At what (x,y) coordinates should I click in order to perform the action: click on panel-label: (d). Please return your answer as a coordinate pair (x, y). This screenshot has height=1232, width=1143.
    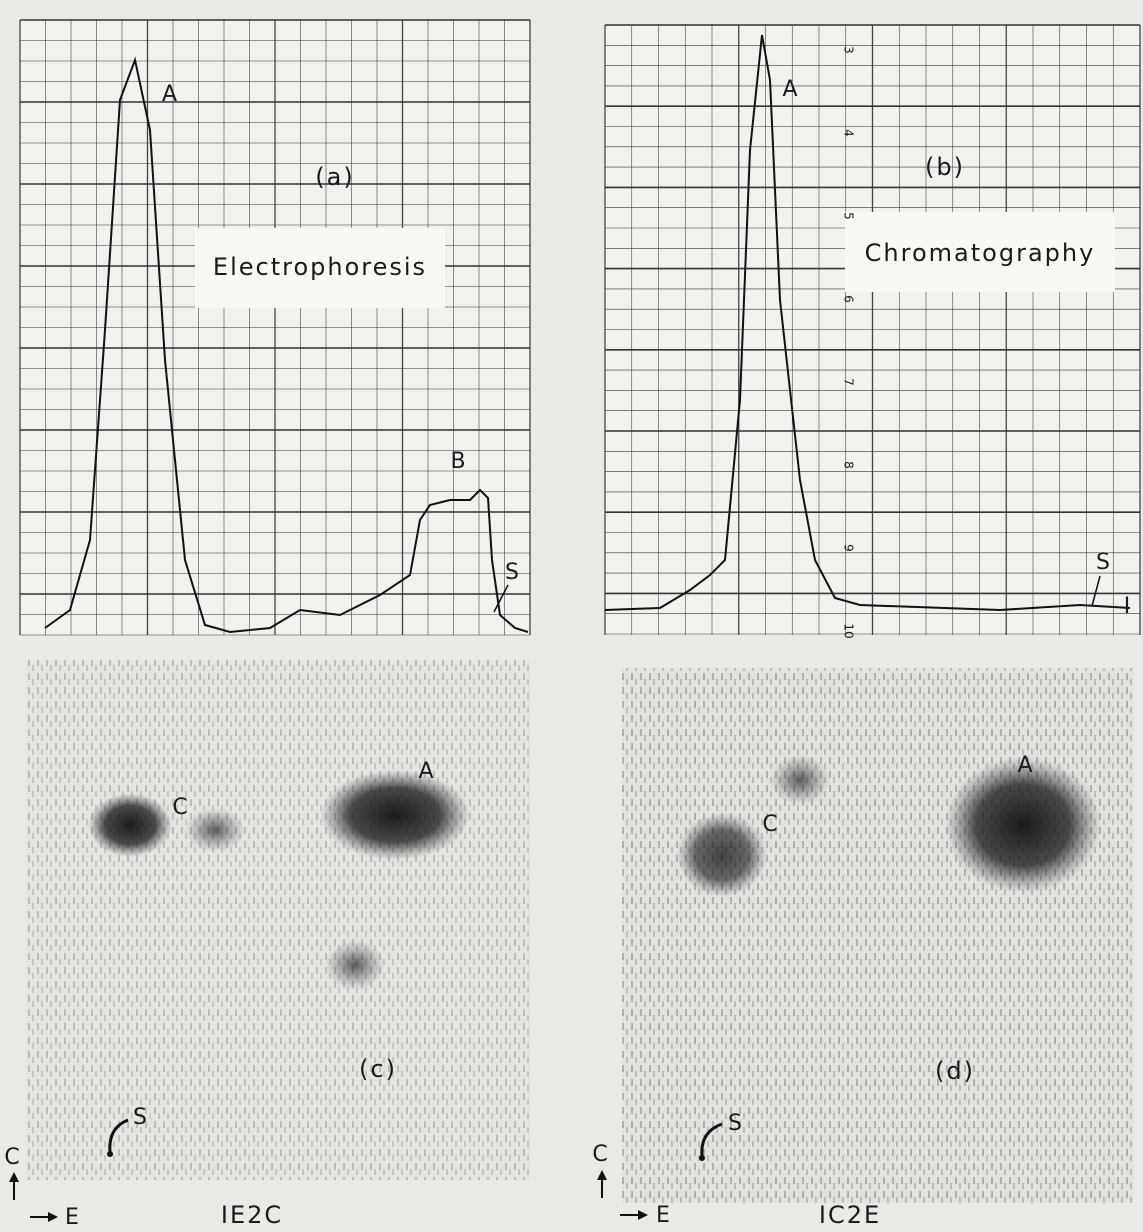
    Looking at the image, I should click on (955, 1071).